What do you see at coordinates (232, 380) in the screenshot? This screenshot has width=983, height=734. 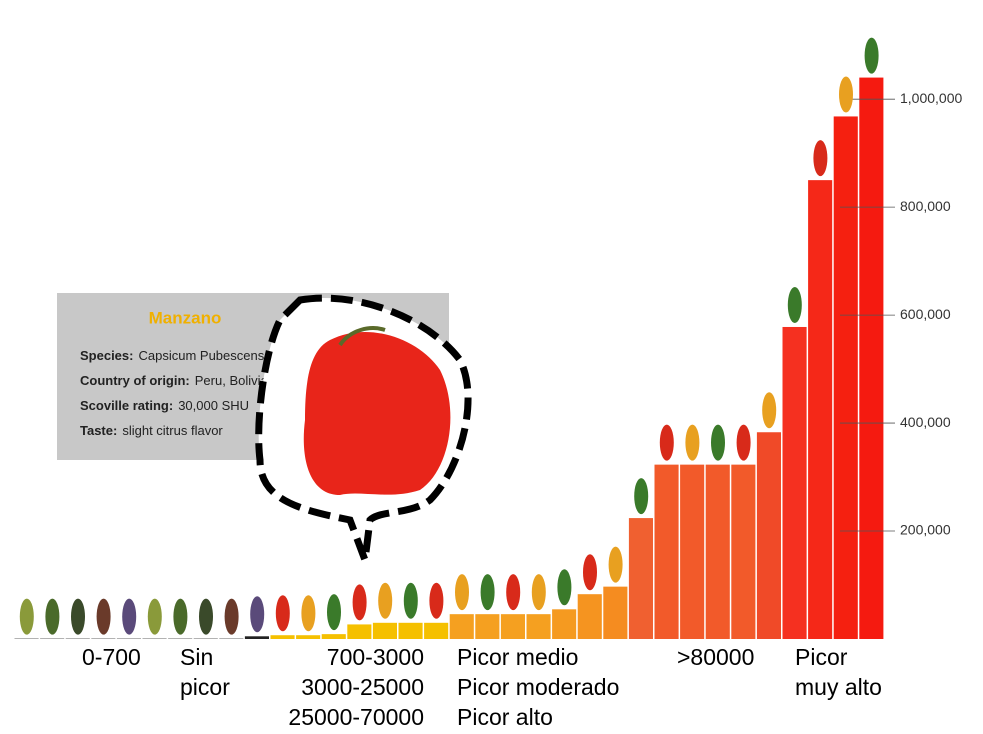 I see `info-value: Peru, Bolivia` at bounding box center [232, 380].